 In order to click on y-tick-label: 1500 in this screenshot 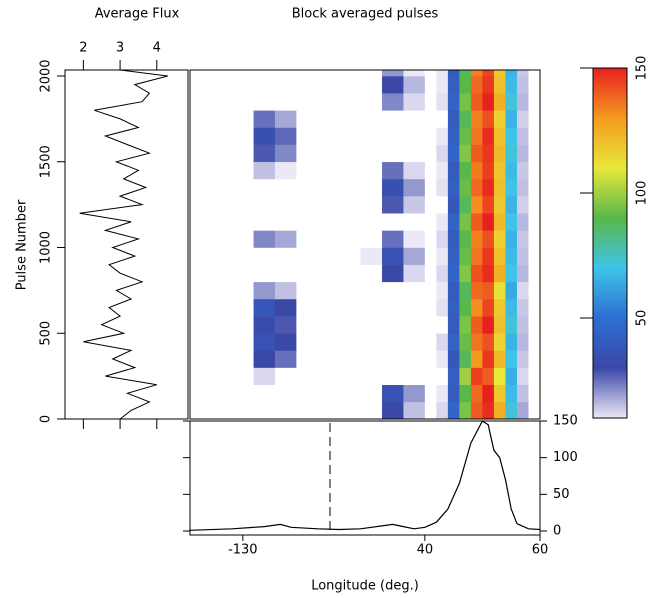, I will do `click(46, 161)`.